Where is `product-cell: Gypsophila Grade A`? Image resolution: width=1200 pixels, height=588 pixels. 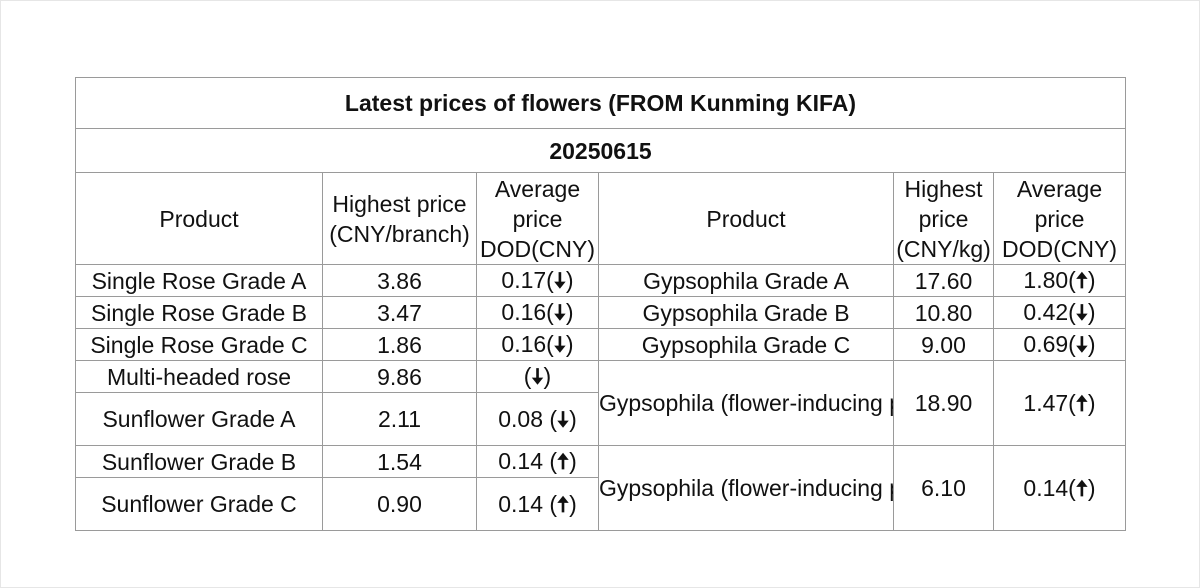 product-cell: Gypsophila Grade A is located at coordinates (746, 280).